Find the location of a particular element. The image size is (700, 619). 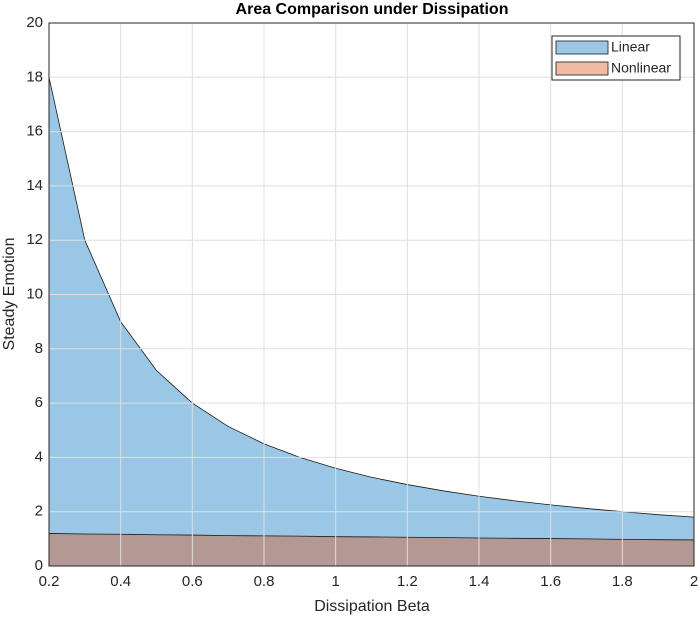

y-tick-label: 14 is located at coordinates (34, 185).